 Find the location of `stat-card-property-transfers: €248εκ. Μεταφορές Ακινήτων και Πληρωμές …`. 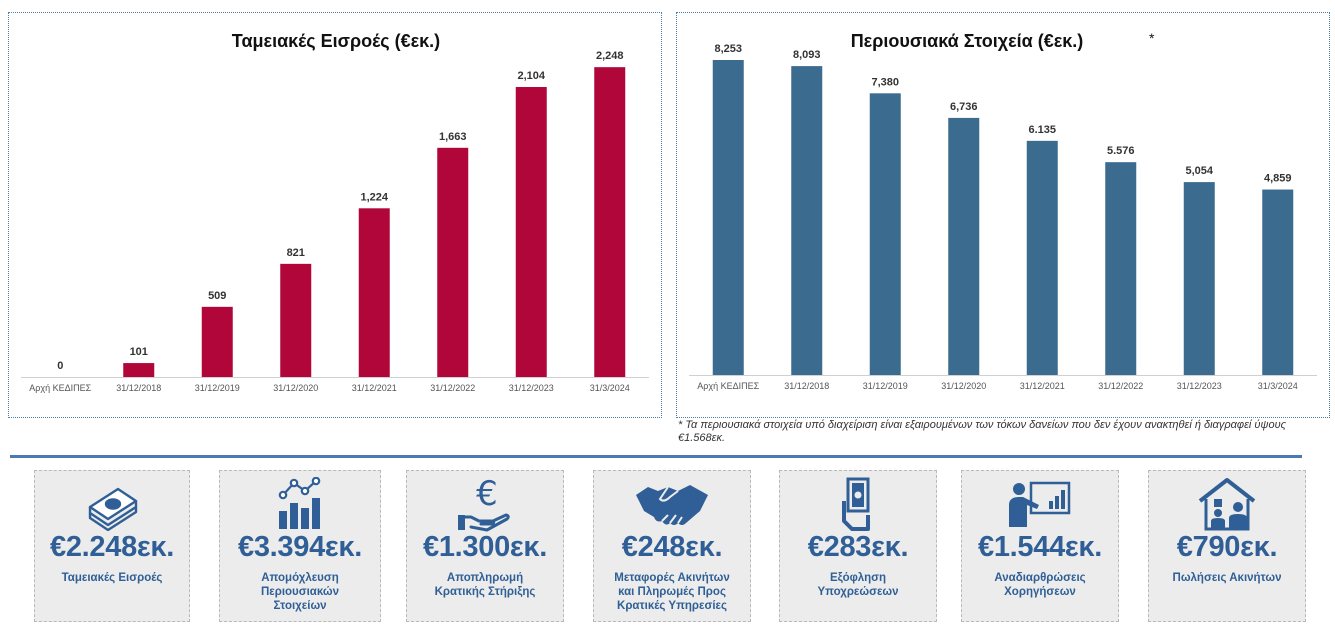

stat-card-property-transfers: €248εκ. Μεταφορές Ακινήτων και Πληρωμές … is located at coordinates (672, 546).